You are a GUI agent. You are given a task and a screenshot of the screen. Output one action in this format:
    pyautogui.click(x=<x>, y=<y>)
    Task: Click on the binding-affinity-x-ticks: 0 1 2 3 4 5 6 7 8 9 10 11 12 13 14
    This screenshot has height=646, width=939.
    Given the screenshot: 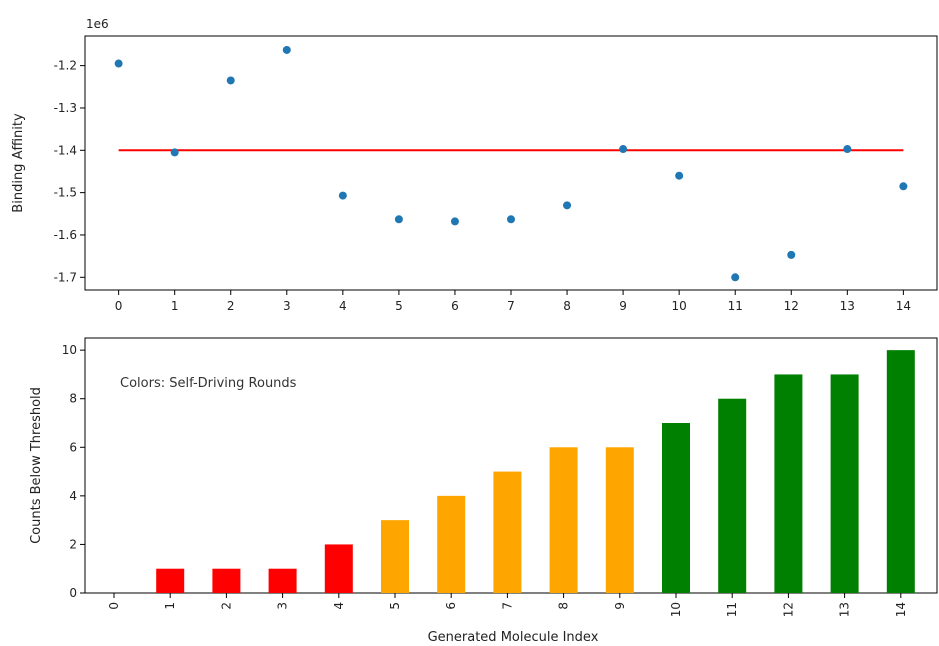 What is the action you would take?
    pyautogui.click(x=513, y=301)
    